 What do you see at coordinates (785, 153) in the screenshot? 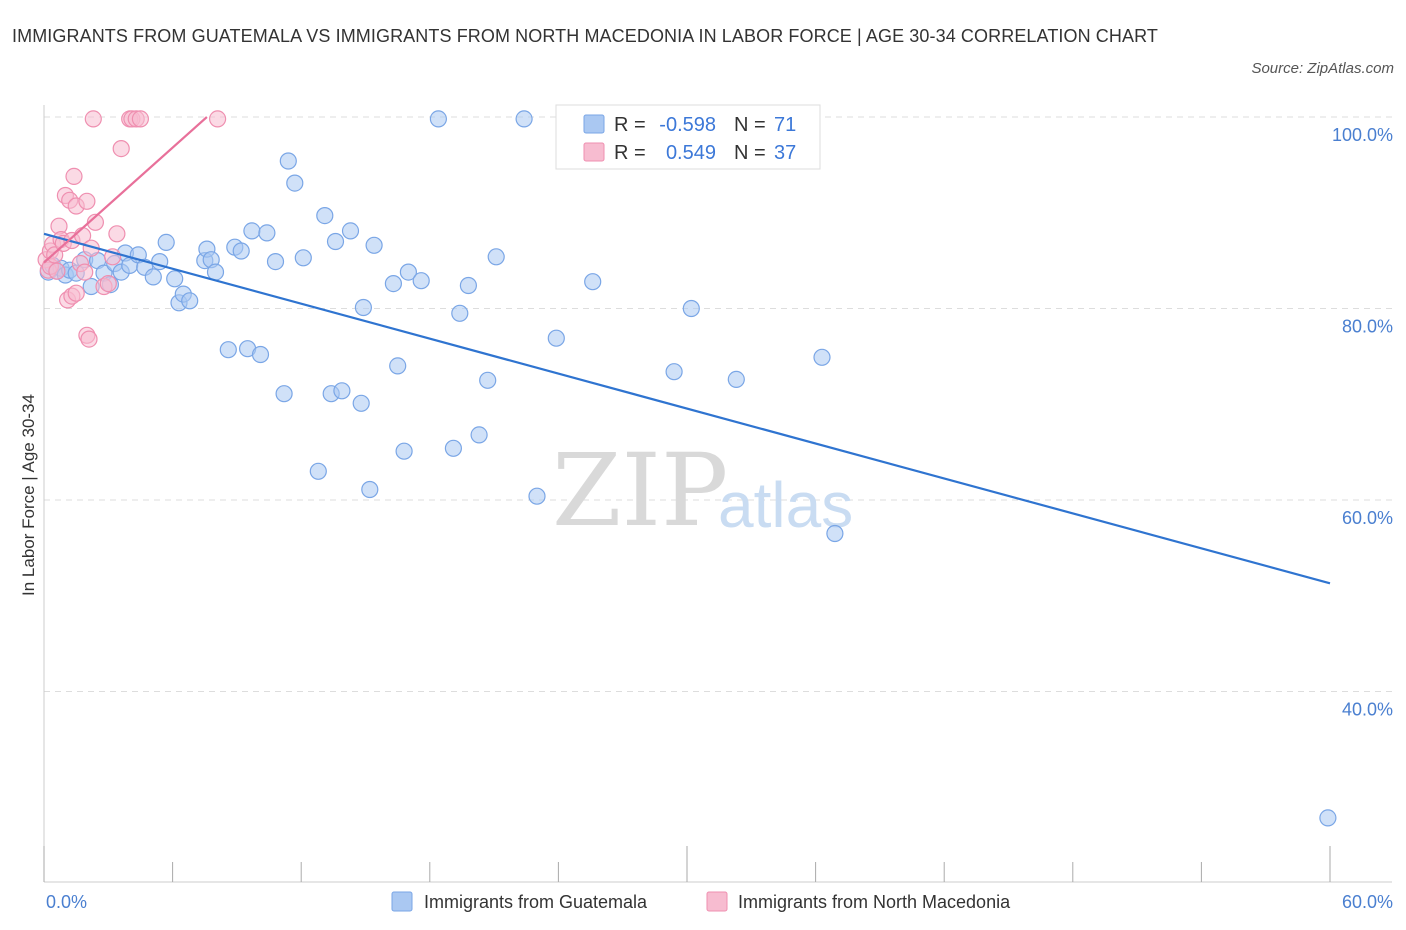
I see `stats-pink-n-value: 37` at bounding box center [785, 153].